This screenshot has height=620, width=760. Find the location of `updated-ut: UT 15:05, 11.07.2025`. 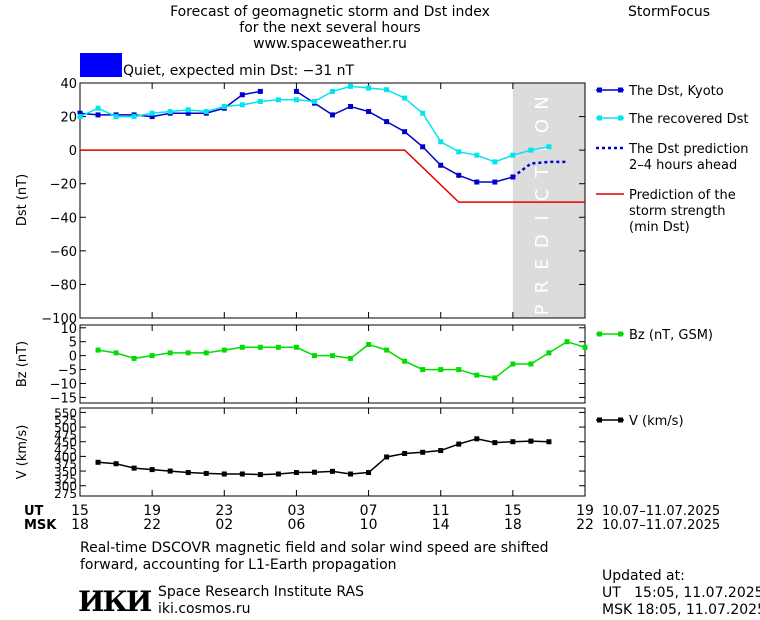

updated-ut: UT 15:05, 11.07.2025 is located at coordinates (681, 593).